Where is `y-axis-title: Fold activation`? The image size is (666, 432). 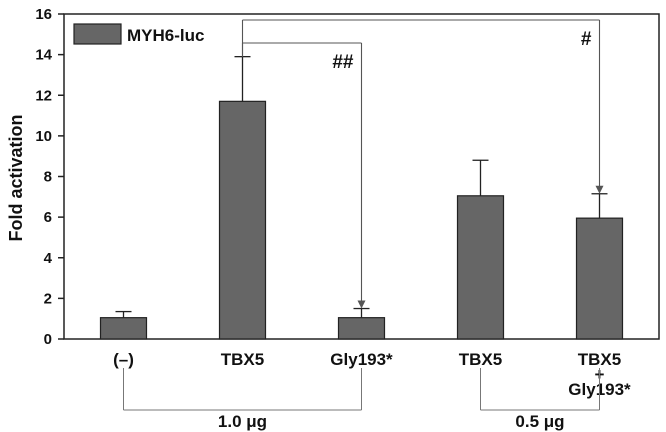
y-axis-title: Fold activation is located at coordinates (16, 177).